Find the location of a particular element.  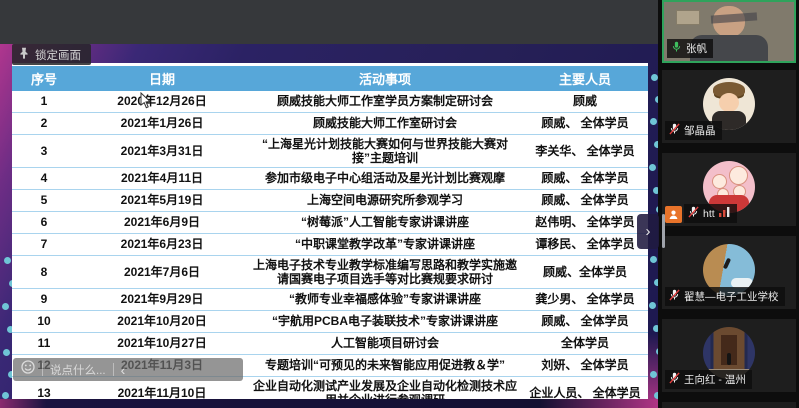

cell-people: 全体学员 is located at coordinates (584, 343).